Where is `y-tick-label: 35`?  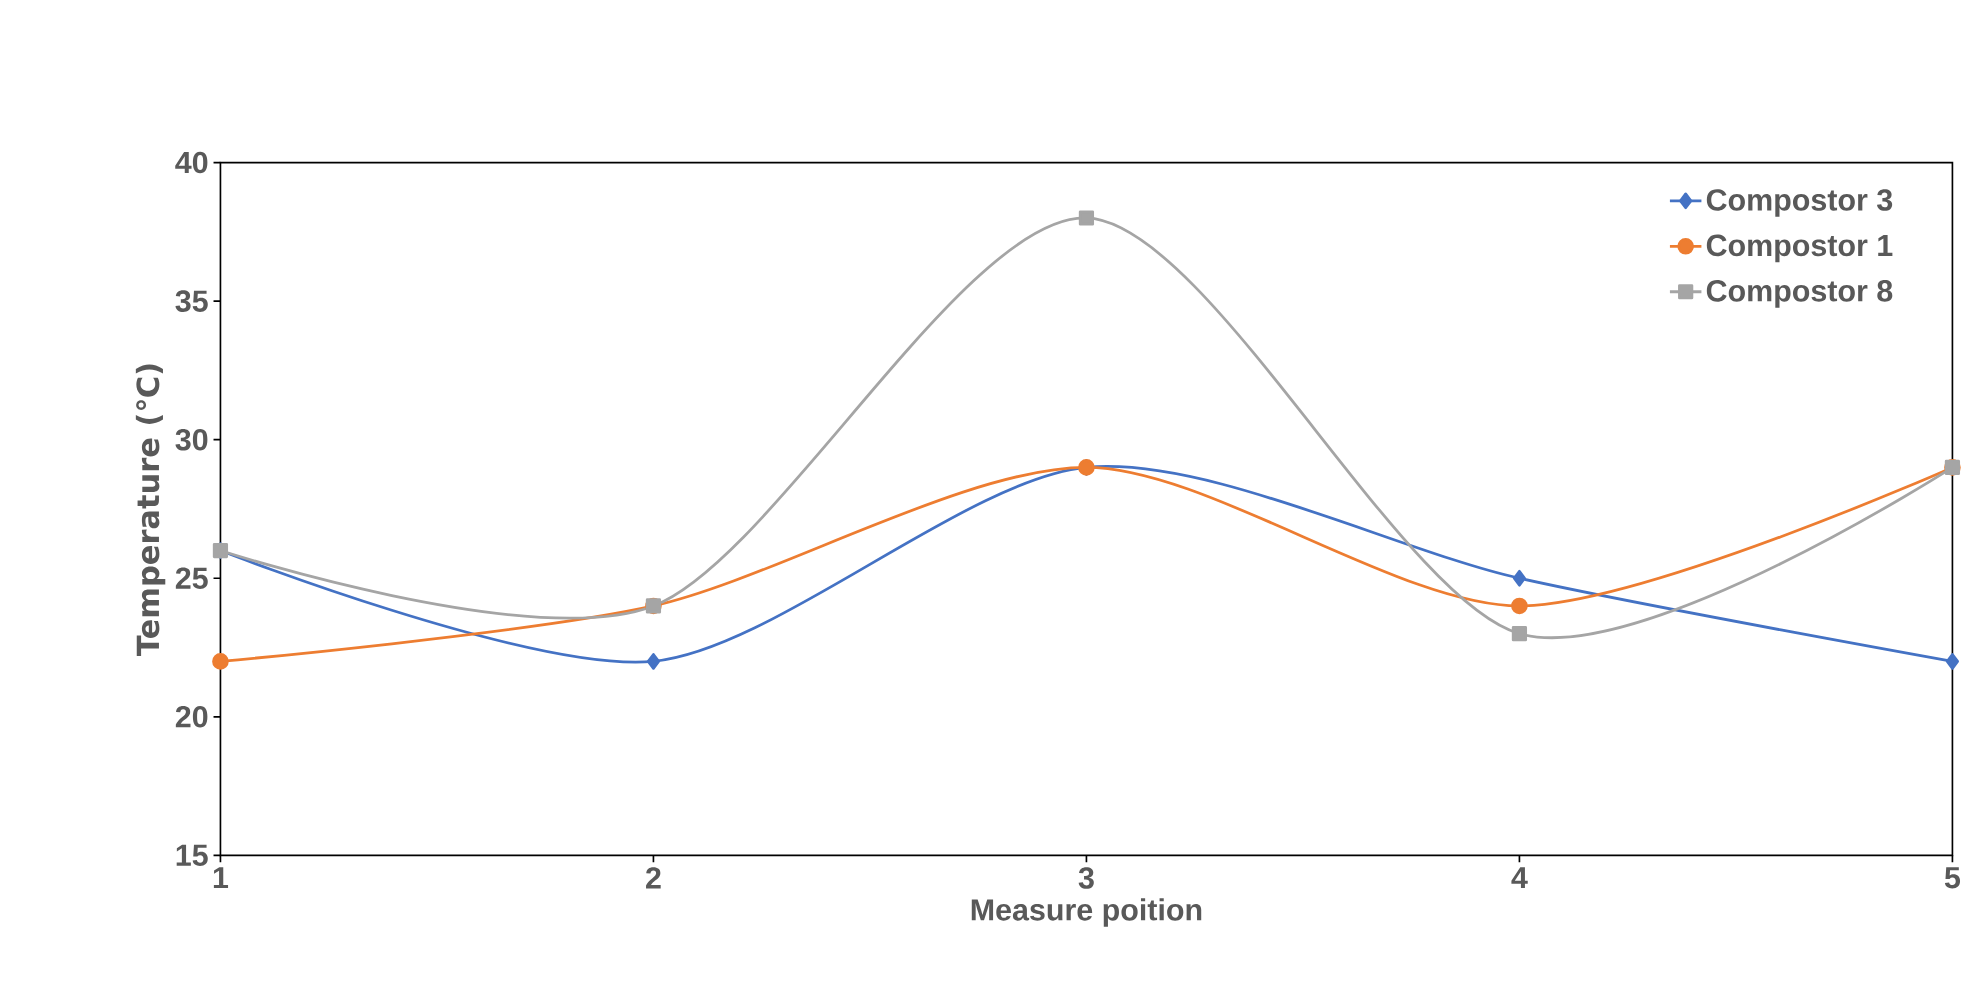 y-tick-label: 35 is located at coordinates (191, 301).